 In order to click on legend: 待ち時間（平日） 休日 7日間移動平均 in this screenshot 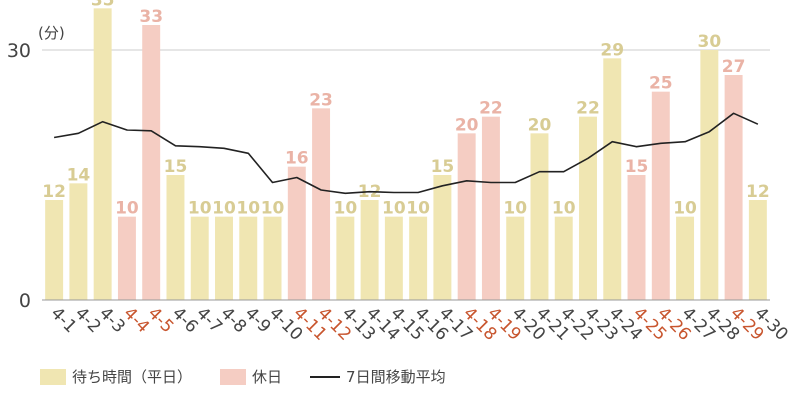, I will do `click(257, 376)`.